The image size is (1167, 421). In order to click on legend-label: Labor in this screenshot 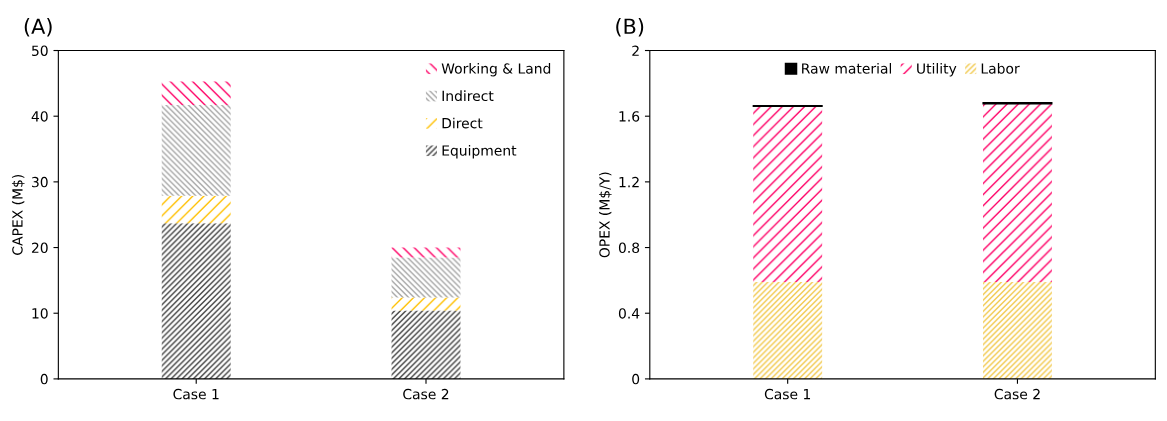, I will do `click(1000, 68)`.